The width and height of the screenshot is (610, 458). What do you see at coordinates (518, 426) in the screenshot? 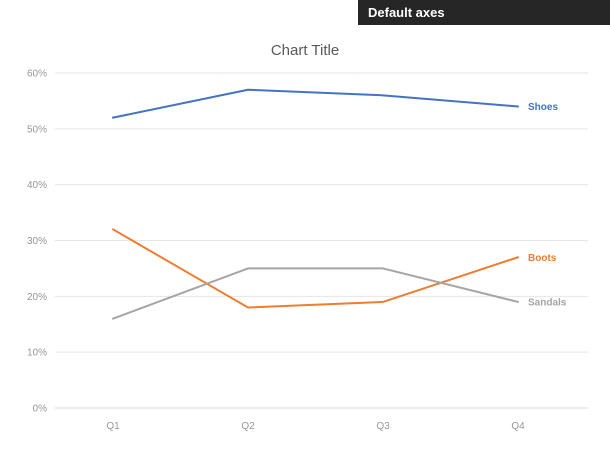
I see `x-tick-label: Q4` at bounding box center [518, 426].